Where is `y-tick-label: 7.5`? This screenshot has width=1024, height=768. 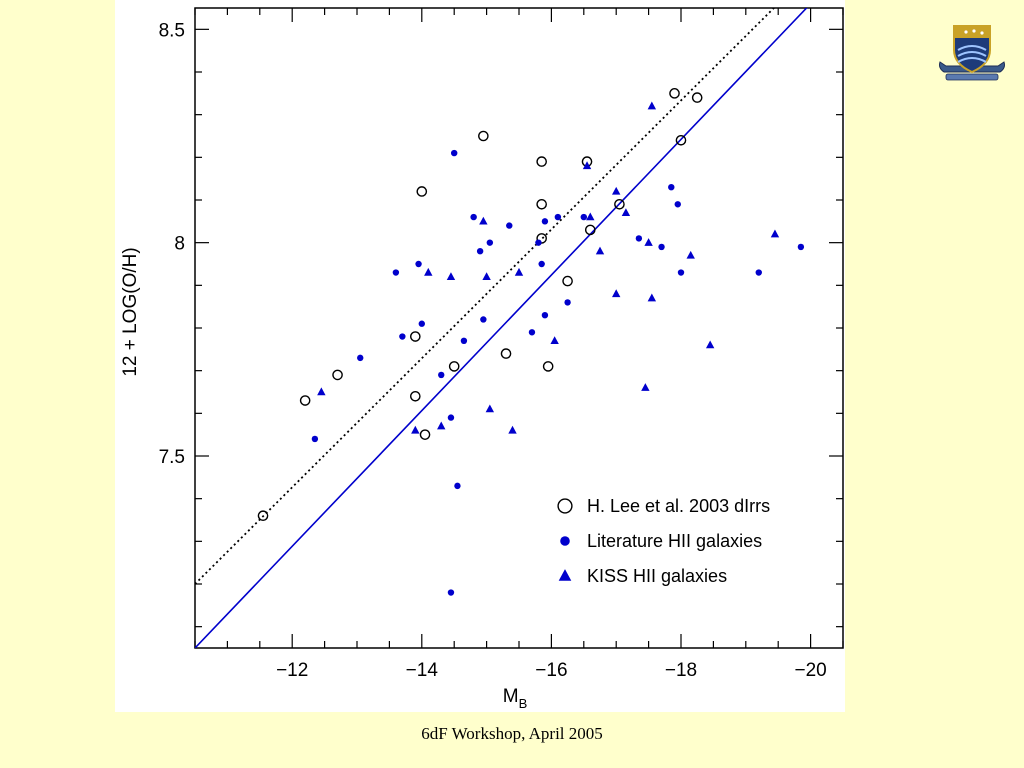
y-tick-label: 7.5 is located at coordinates (172, 457).